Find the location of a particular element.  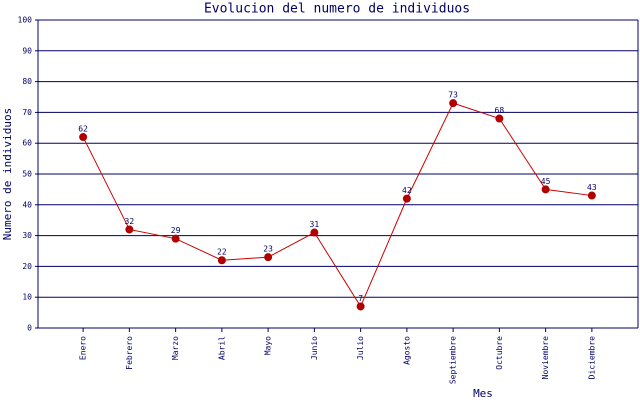

data-label: 7 is located at coordinates (360, 298).